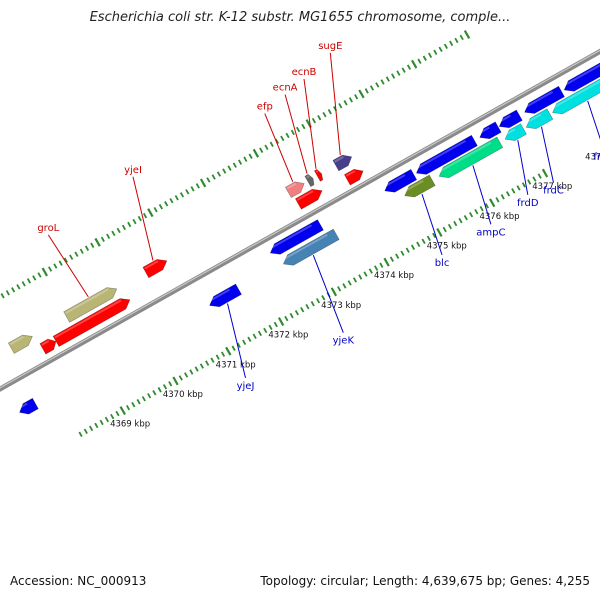 This screenshot has height=600, width=600. I want to click on gene-label-frdc: frdC, so click(553, 191).